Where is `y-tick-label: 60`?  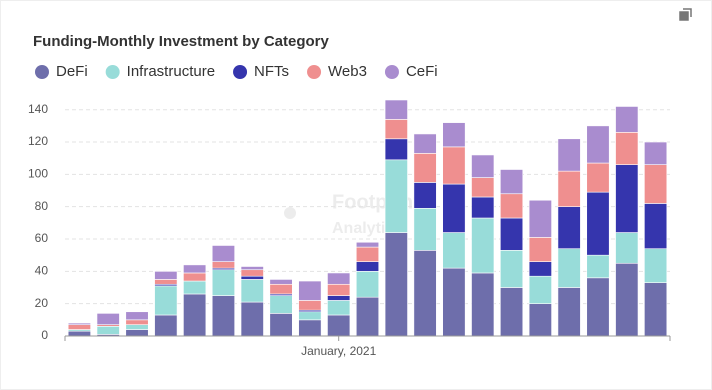 y-tick-label: 60 is located at coordinates (42, 238).